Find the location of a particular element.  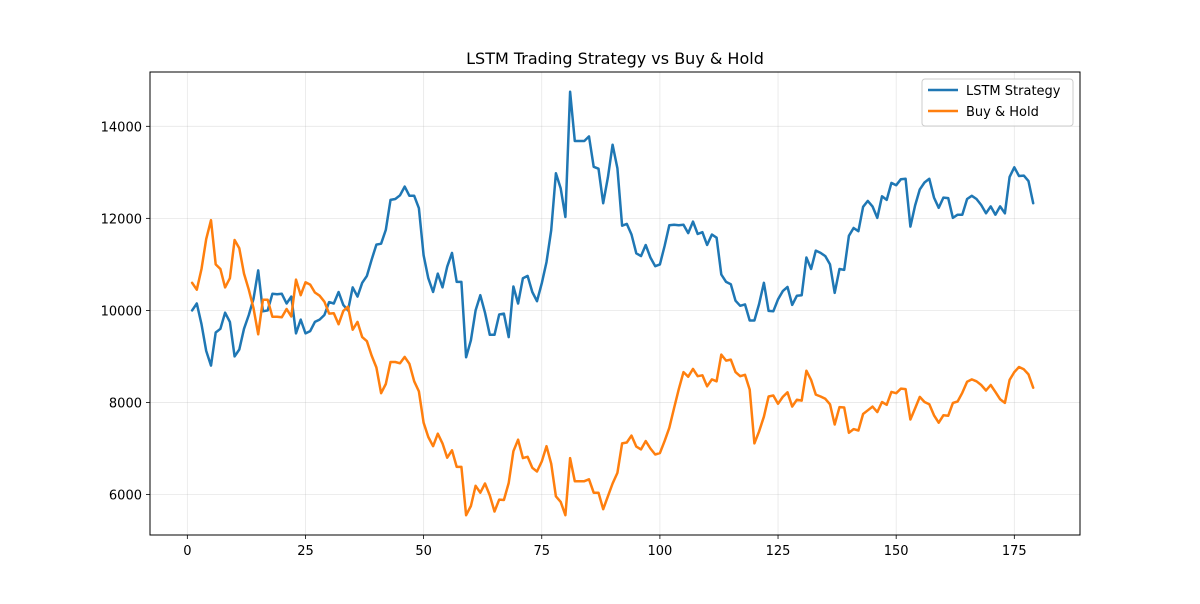

x-tick-label: 150 is located at coordinates (896, 551).